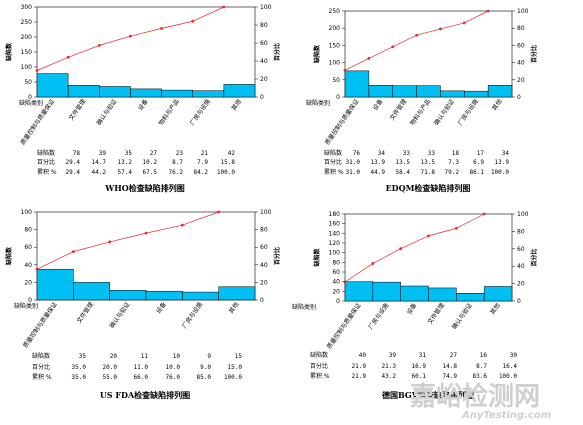 This screenshot has height=425, width=583. I want to click on table-count-2: 39, so click(103, 153).